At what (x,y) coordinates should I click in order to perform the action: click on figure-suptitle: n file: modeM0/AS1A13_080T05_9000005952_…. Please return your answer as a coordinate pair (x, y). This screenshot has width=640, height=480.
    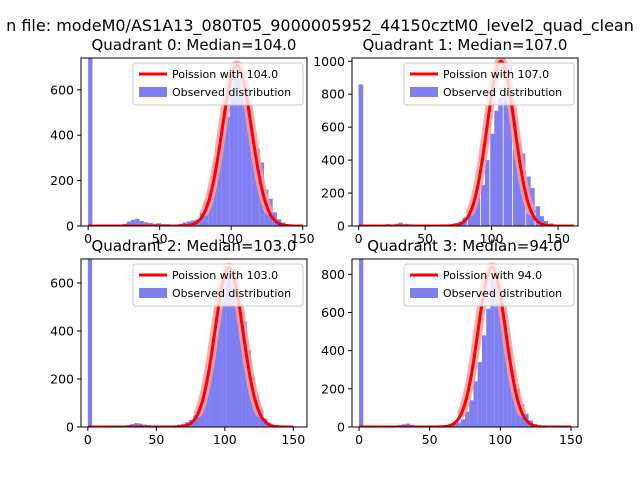
    Looking at the image, I should click on (320, 26).